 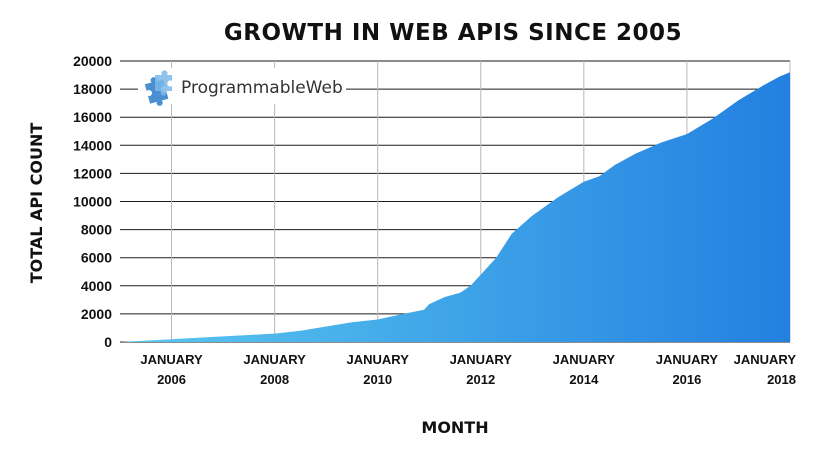 I want to click on x-tick-label-month-2006: JANUARY, so click(x=171, y=359).